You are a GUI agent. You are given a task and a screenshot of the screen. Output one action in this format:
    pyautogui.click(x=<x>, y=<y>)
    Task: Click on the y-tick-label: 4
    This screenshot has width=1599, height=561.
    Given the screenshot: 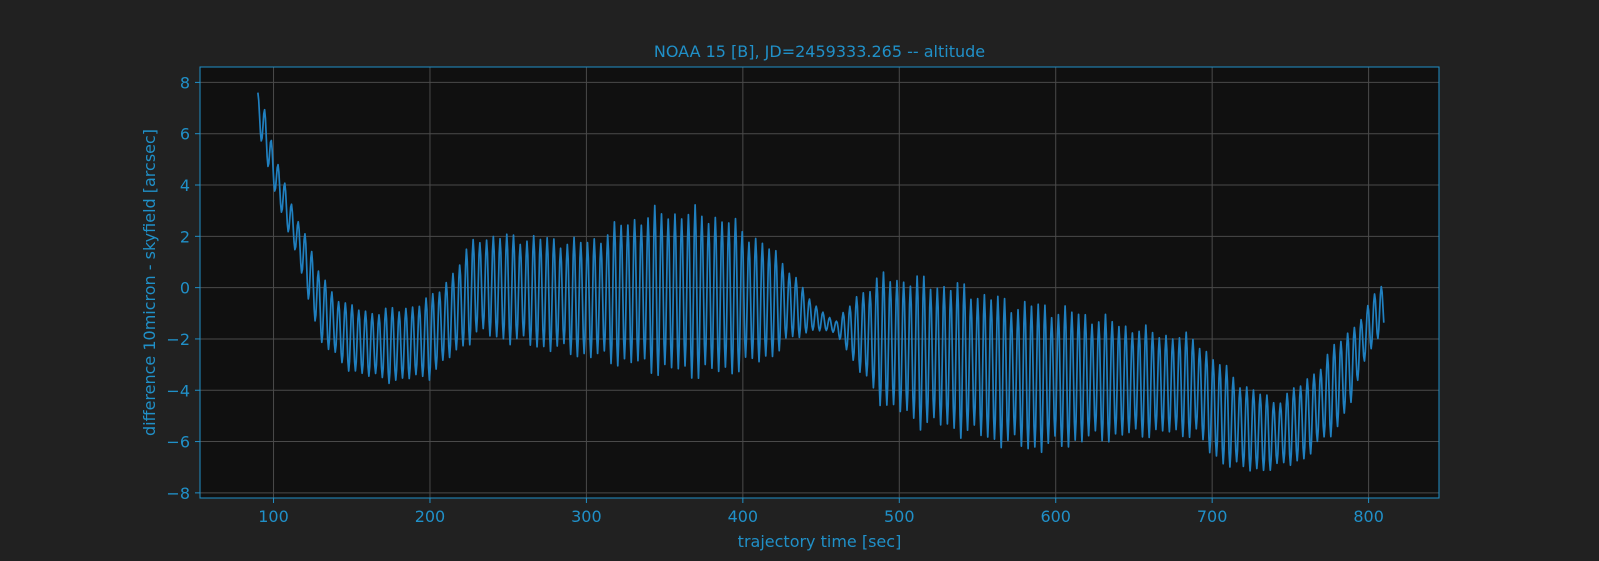 What is the action you would take?
    pyautogui.click(x=185, y=185)
    